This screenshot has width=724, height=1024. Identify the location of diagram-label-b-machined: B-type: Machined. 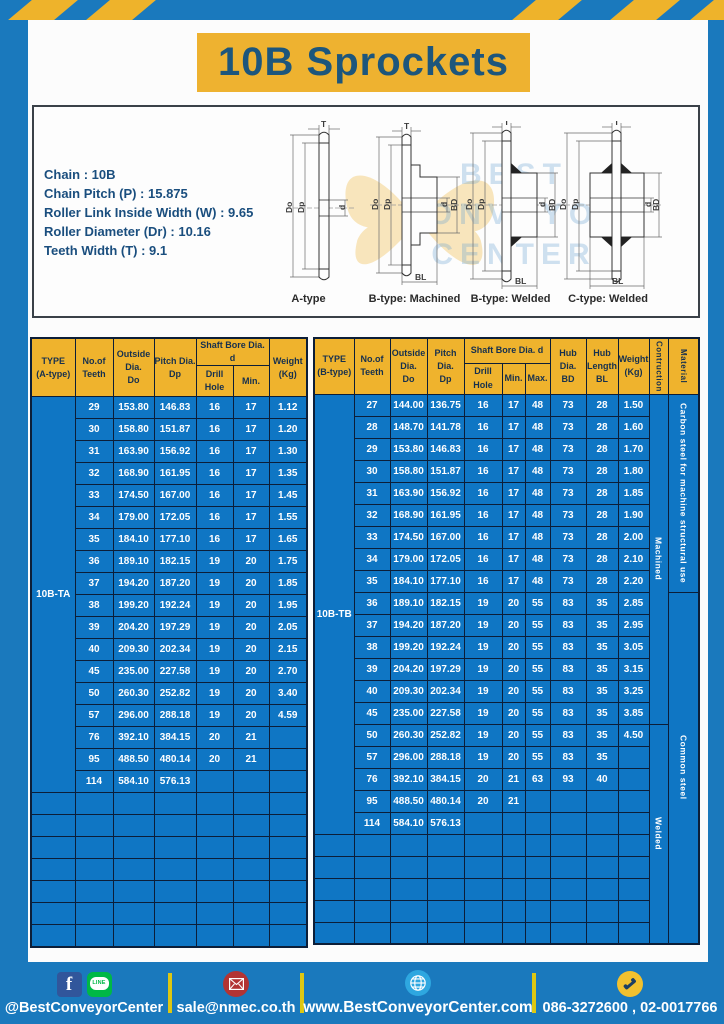
(414, 299).